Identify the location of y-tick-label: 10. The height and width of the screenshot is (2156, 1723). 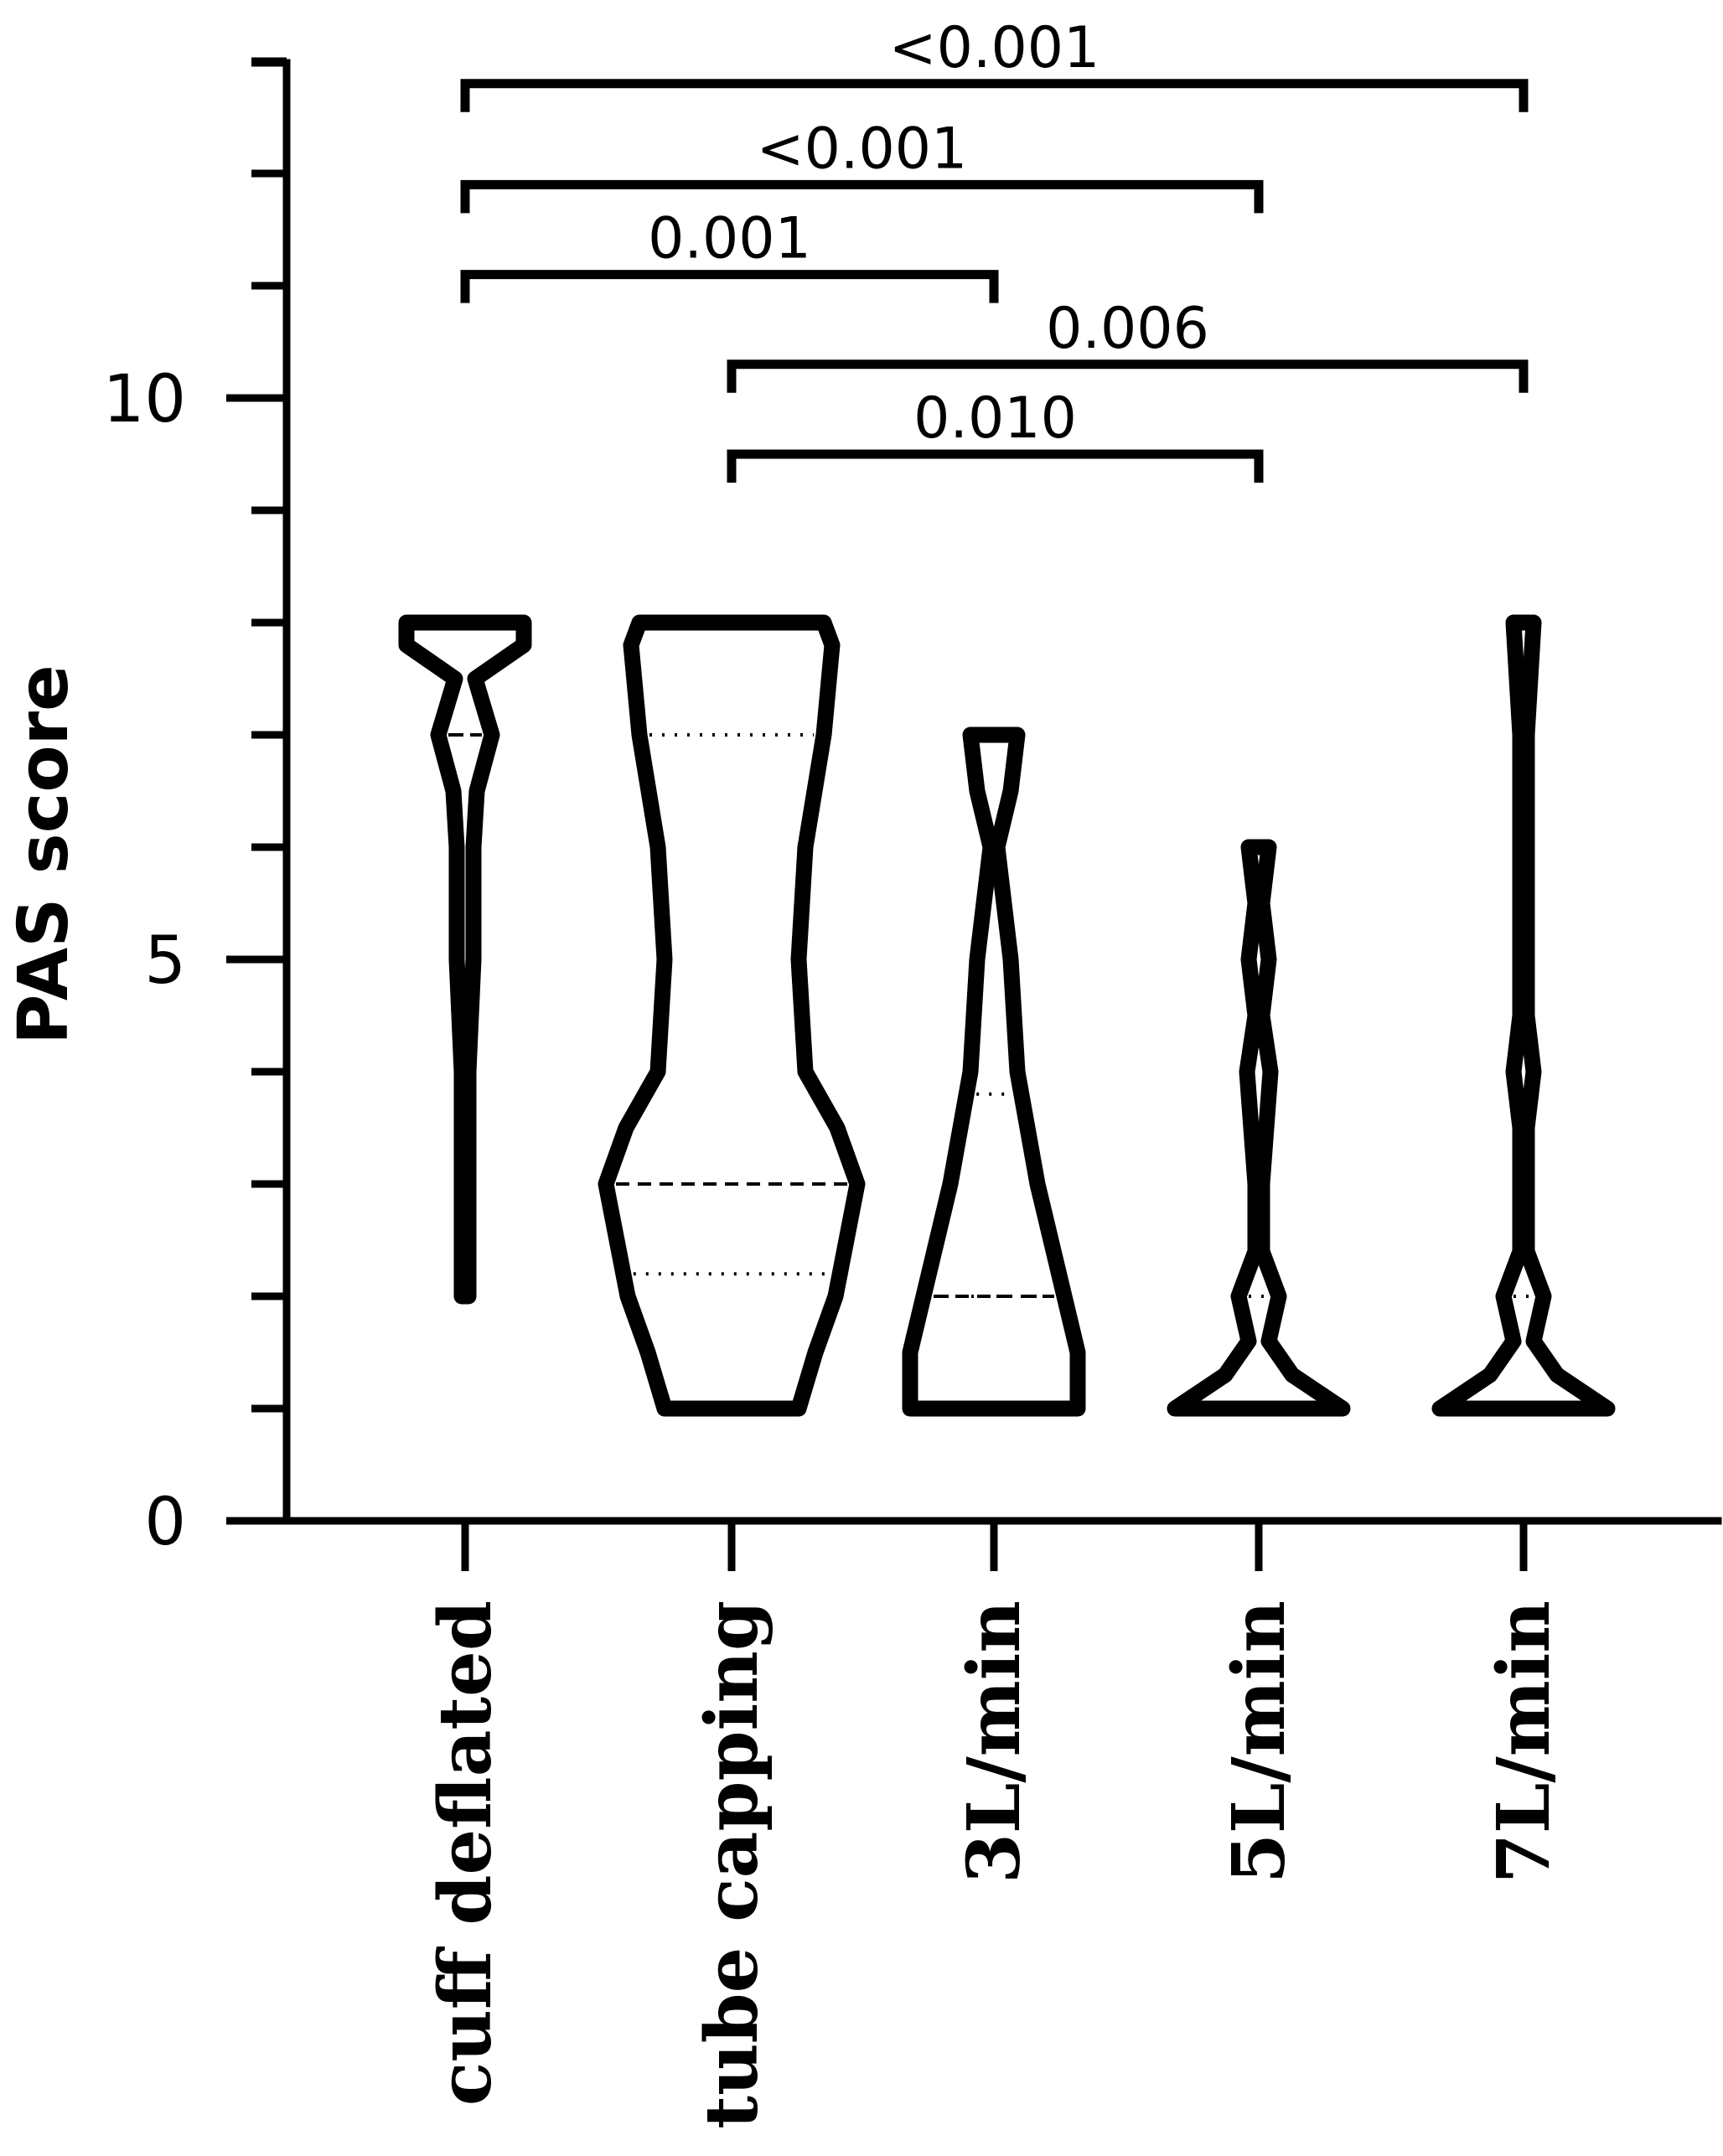
(144, 400).